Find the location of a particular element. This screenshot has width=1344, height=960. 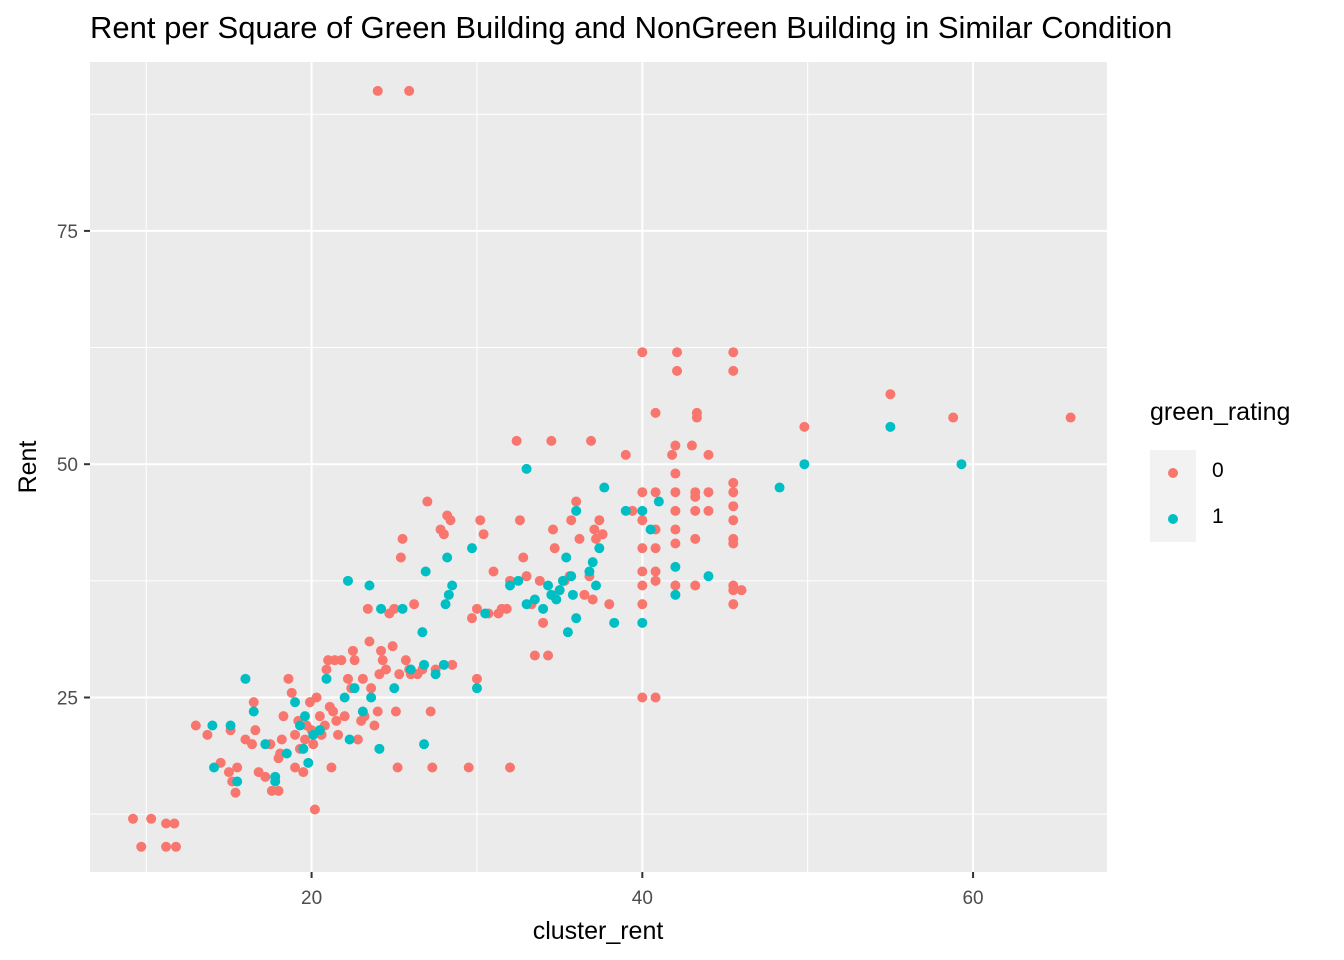

x-axis-ticks: 20 40 60 is located at coordinates (642, 890).